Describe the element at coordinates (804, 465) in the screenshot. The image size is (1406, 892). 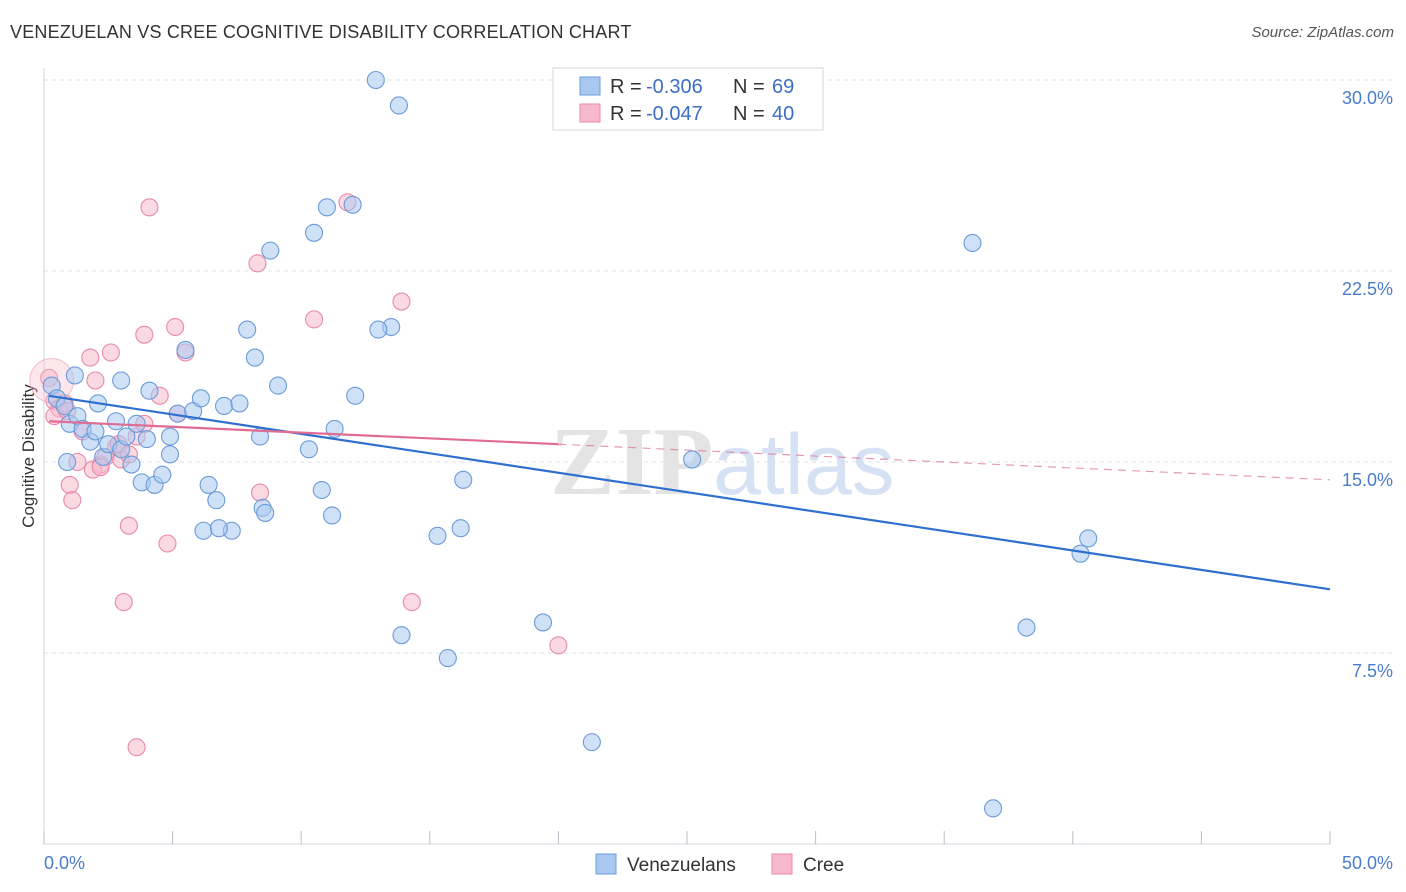
I see `svg-text: atlas` at that location.